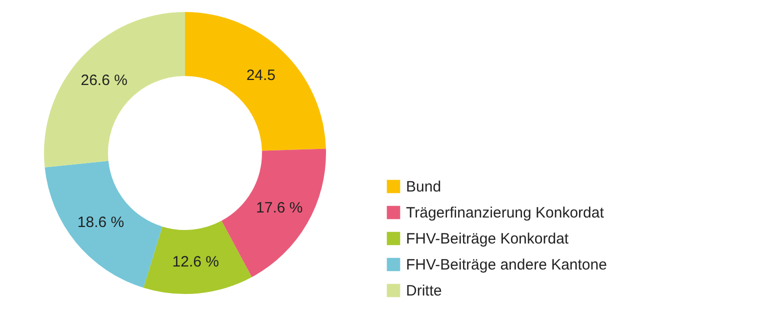 The width and height of the screenshot is (782, 336). Describe the element at coordinates (488, 239) in the screenshot. I see `legend-label: FHV-Beiträge Konkordat` at that location.